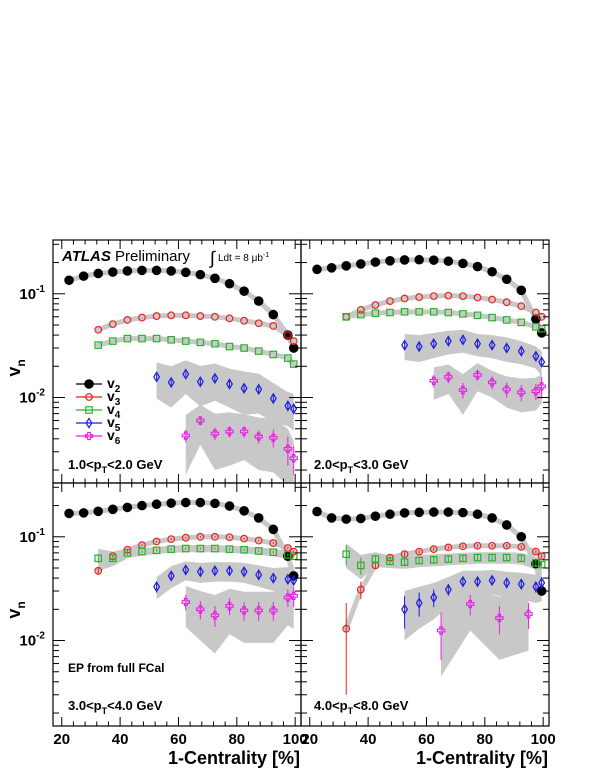 The height and width of the screenshot is (776, 599). I want to click on panel-4-v4-systematic-band, so click(444, 561).